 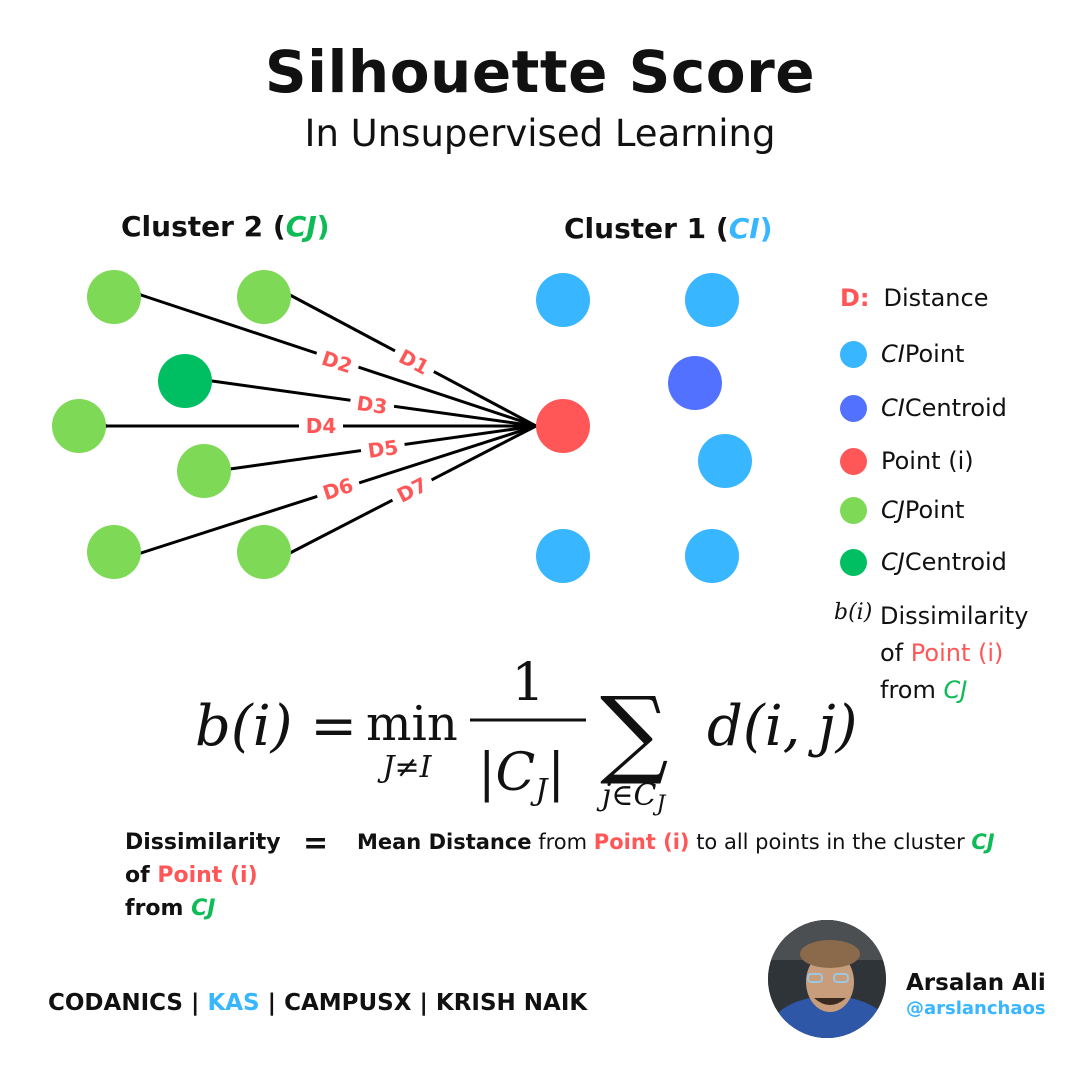 I want to click on distance-label-d4: D4, so click(x=321, y=426).